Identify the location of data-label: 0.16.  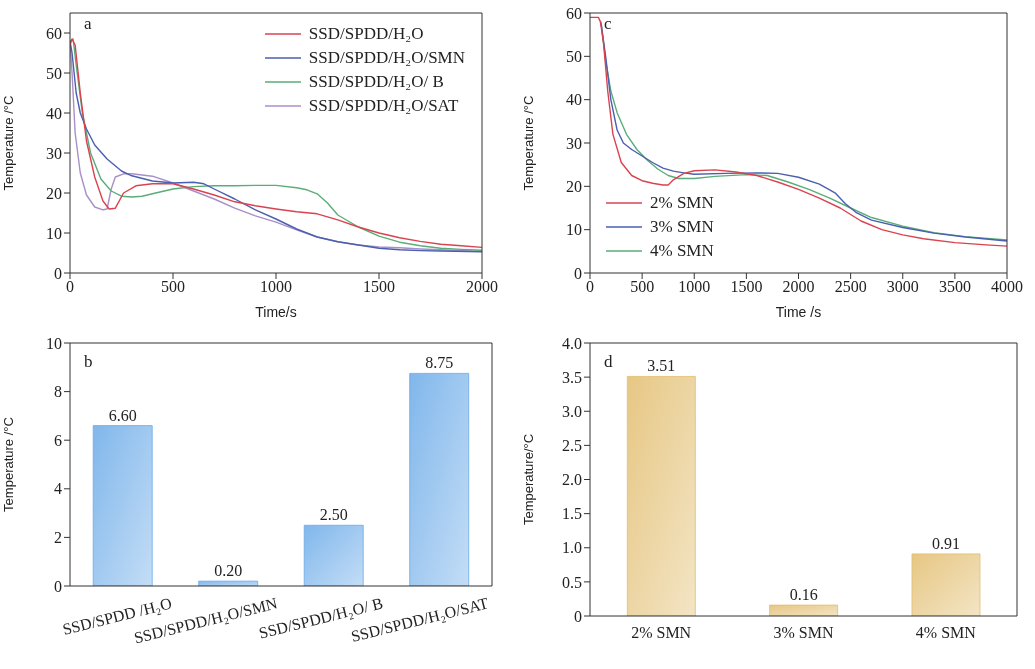
(803, 595).